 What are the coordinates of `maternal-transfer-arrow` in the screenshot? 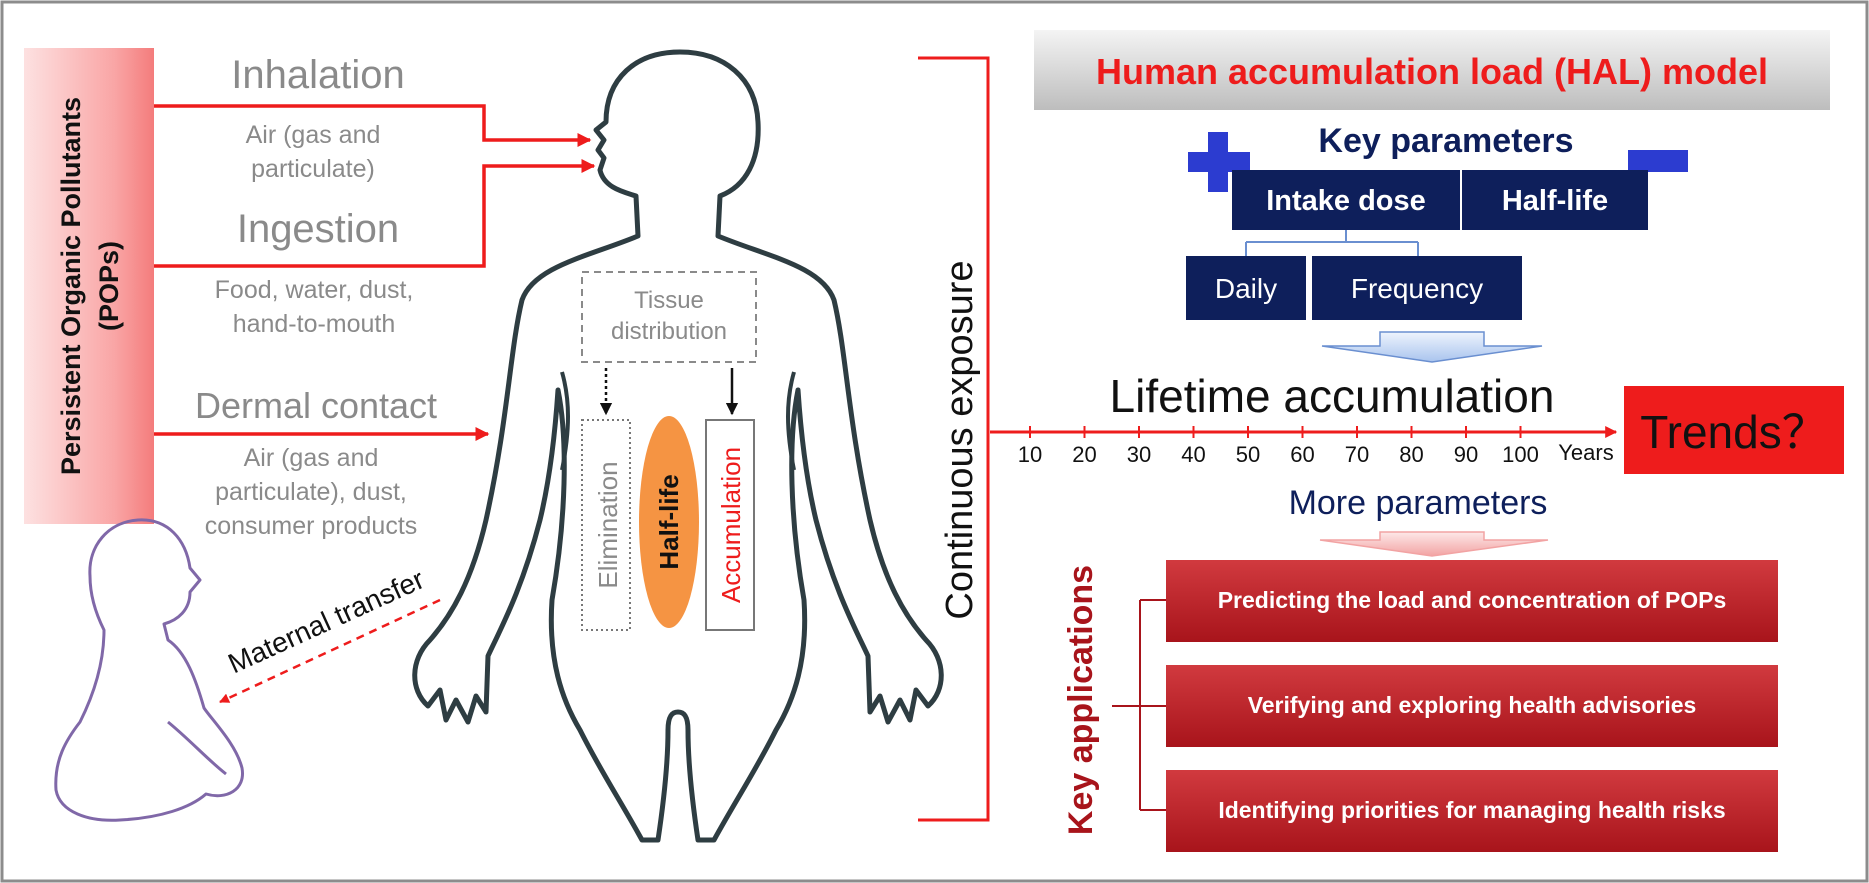 It's located at (330, 651).